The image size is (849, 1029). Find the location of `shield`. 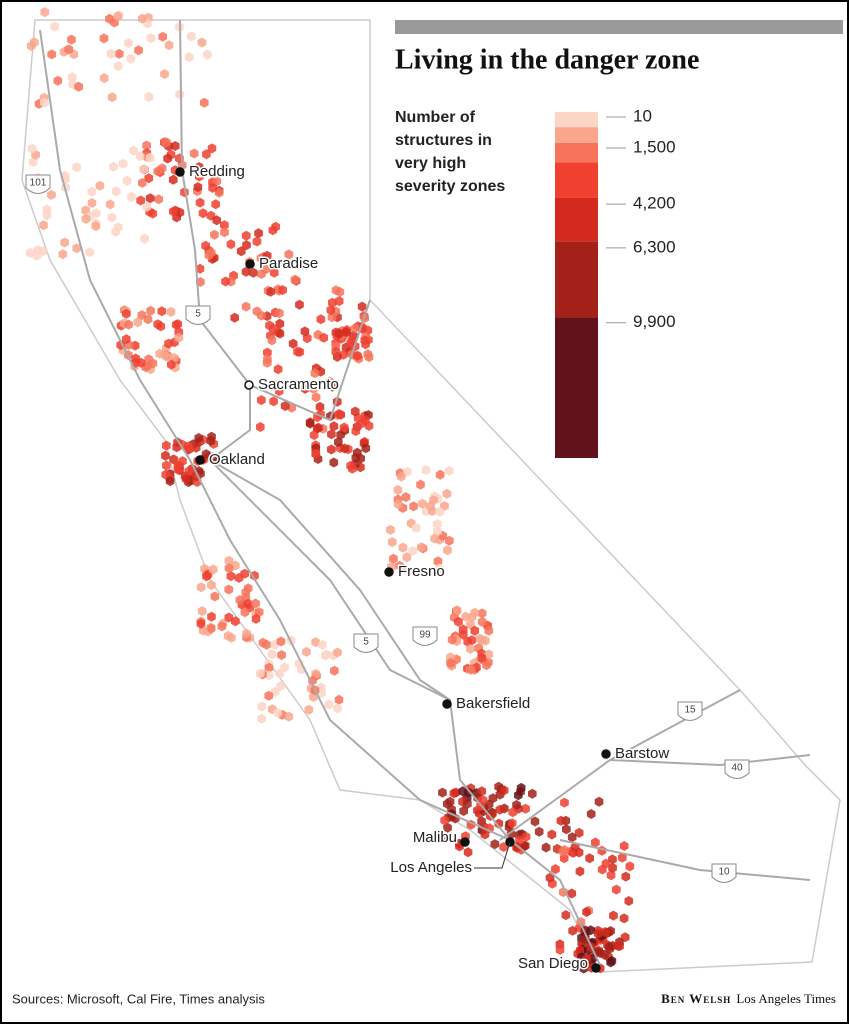

shield is located at coordinates (690, 711).